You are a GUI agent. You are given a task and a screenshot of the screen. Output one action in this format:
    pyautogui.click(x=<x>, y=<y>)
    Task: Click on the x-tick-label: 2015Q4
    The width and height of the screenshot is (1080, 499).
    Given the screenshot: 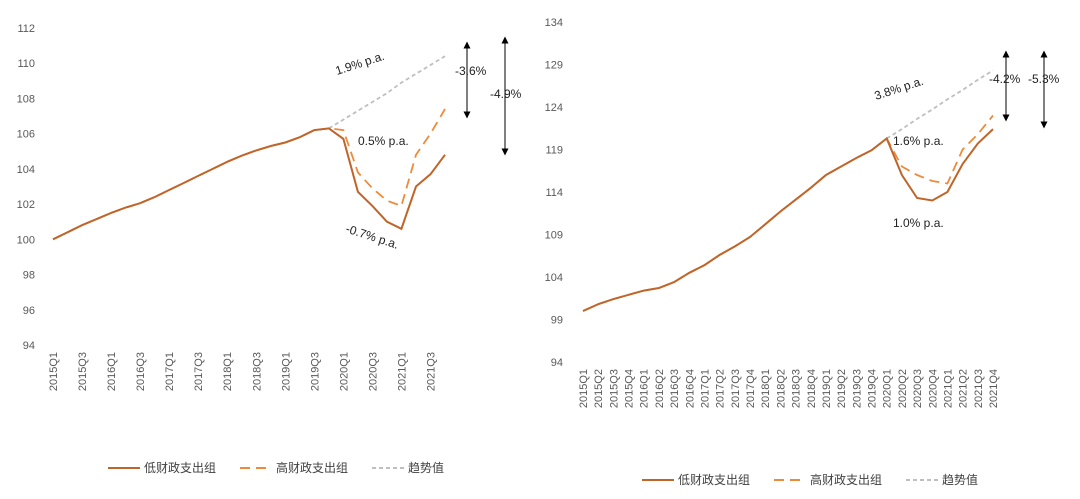 What is the action you would take?
    pyautogui.click(x=630, y=388)
    